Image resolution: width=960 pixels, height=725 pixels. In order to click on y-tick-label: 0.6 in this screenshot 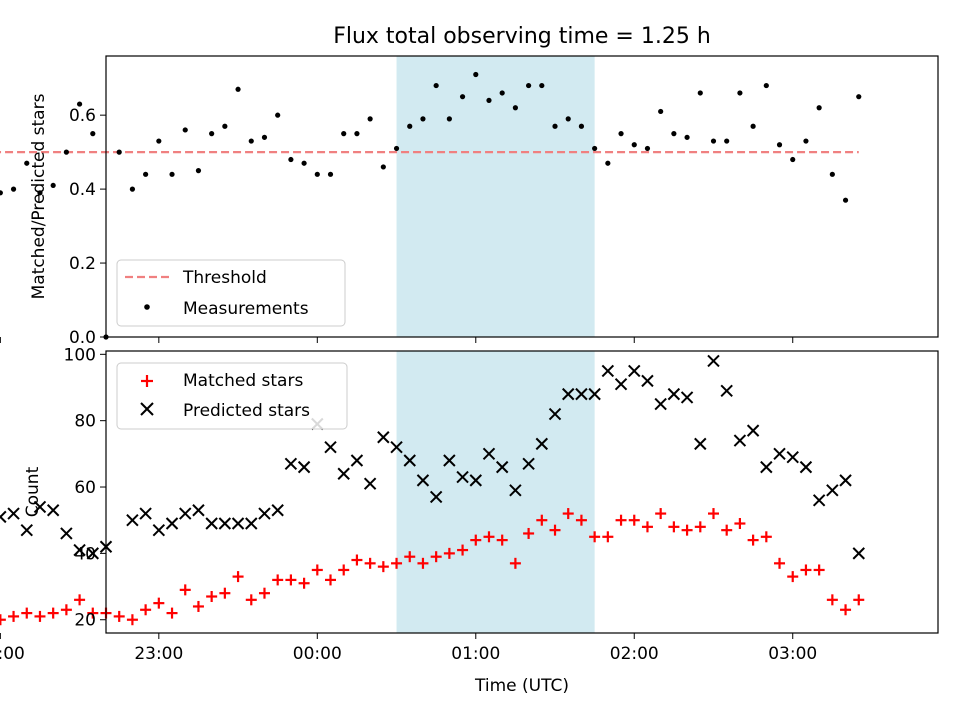, I will do `click(82, 116)`.